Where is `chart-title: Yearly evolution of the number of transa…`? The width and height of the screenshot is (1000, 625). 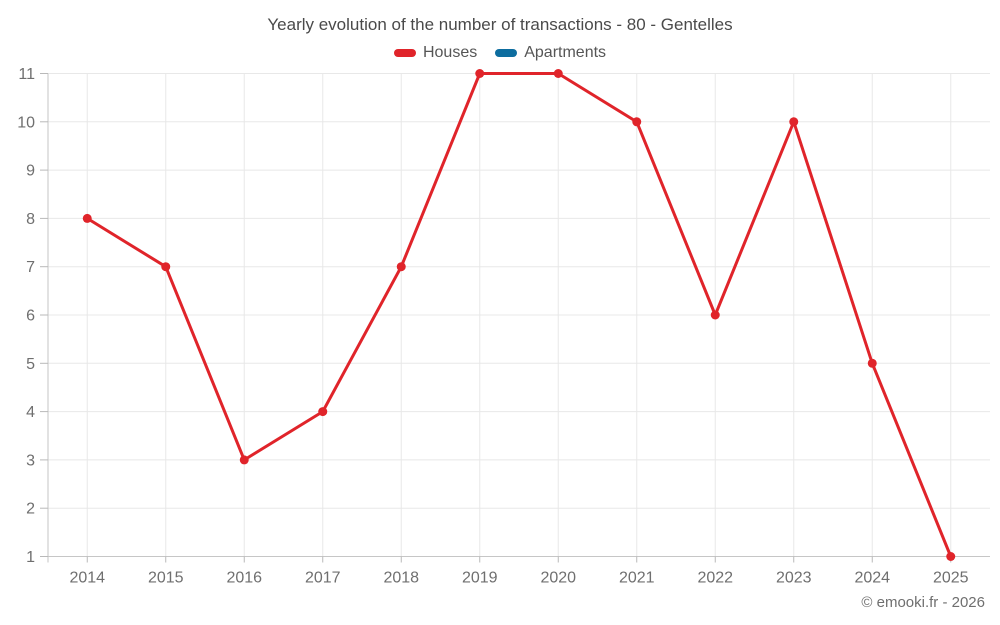
chart-title: Yearly evolution of the number of transa… is located at coordinates (500, 24).